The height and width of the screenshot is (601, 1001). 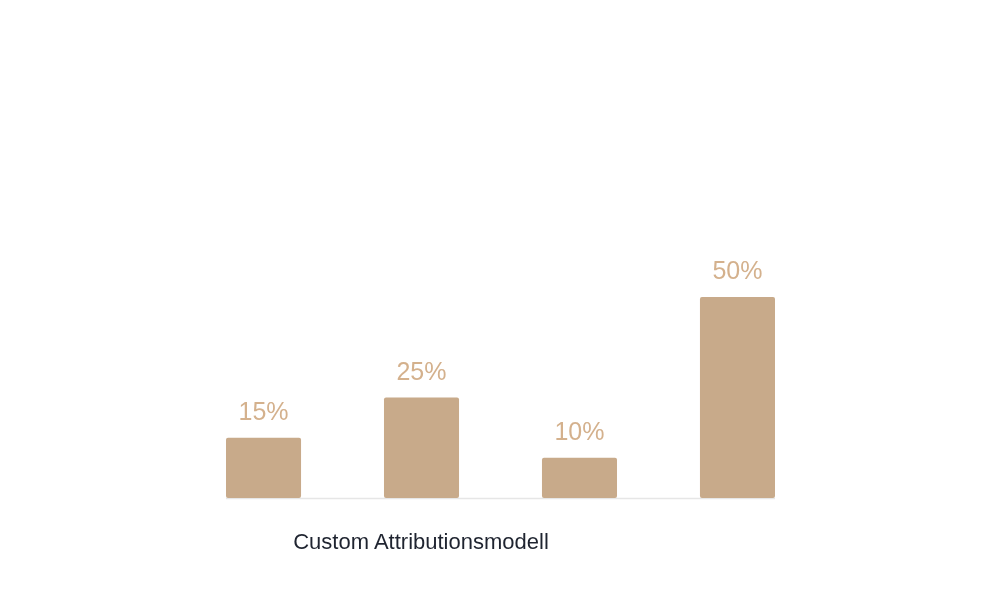 What do you see at coordinates (421, 370) in the screenshot?
I see `data-label: 25%` at bounding box center [421, 370].